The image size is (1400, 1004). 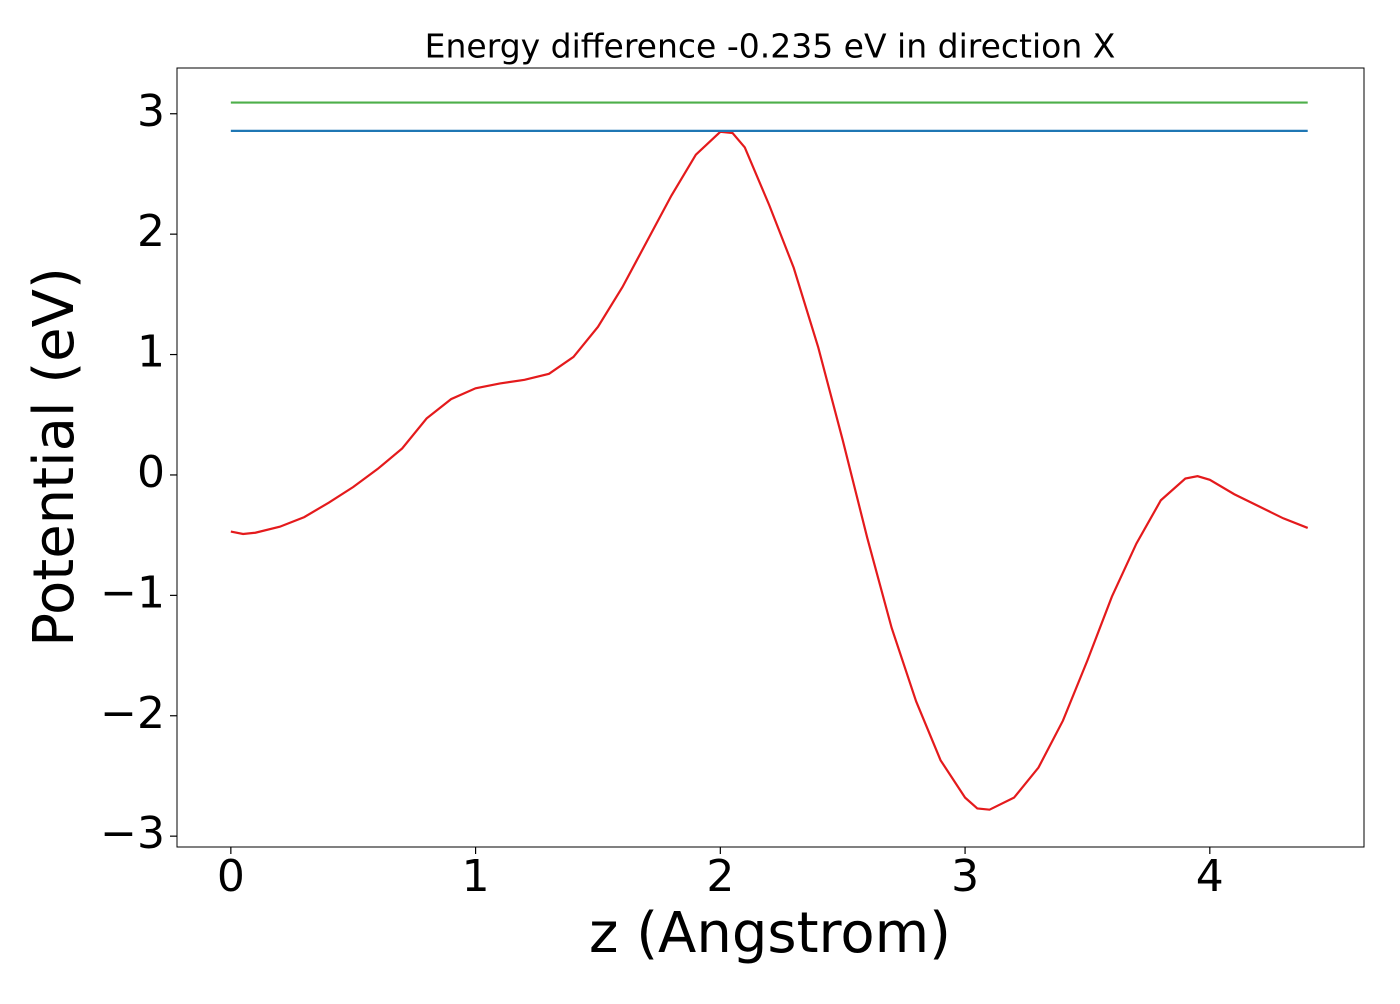 I want to click on y-axis-label: Potential (eV), so click(x=54, y=457).